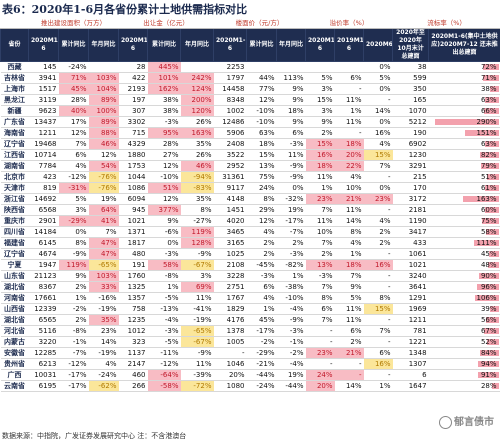  I want to click on data-cell: 2408, so click(230, 144).